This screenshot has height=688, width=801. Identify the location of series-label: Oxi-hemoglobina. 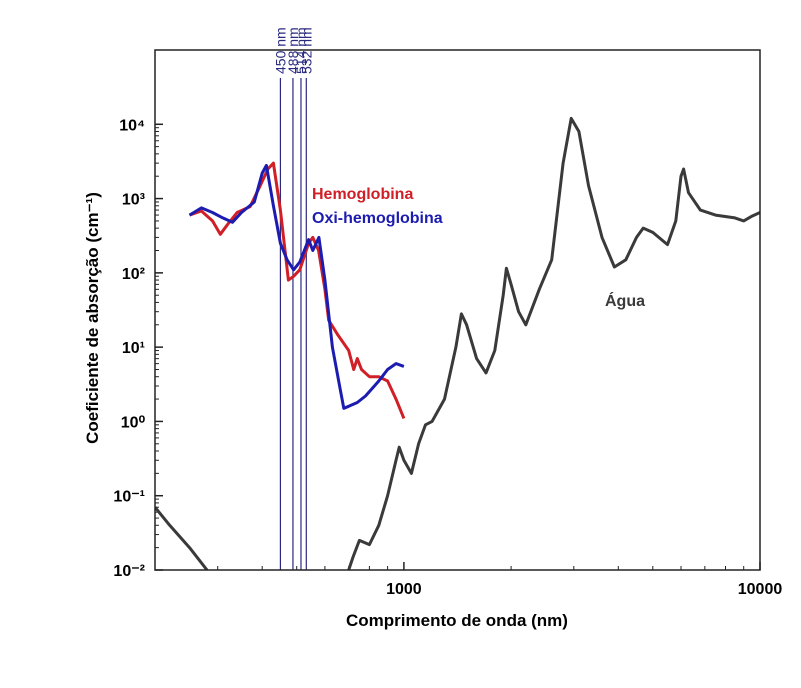
(377, 218).